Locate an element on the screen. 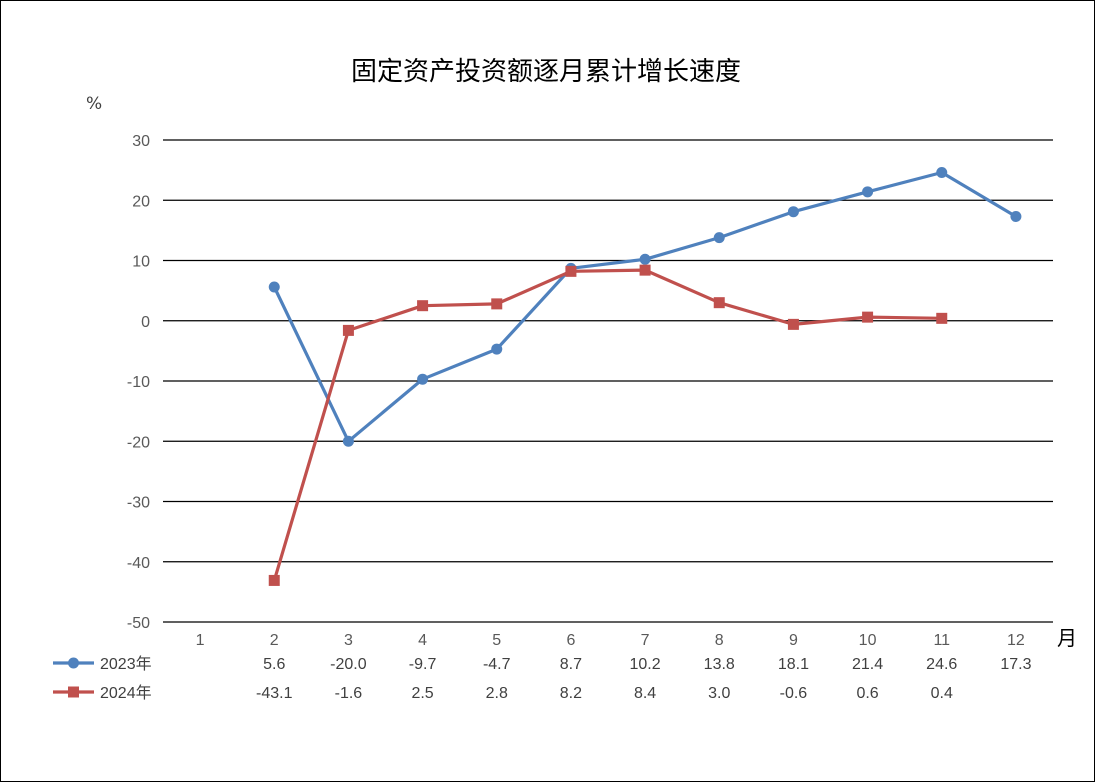 This screenshot has width=1095, height=782. data-table-cell: -43.1 is located at coordinates (274, 693).